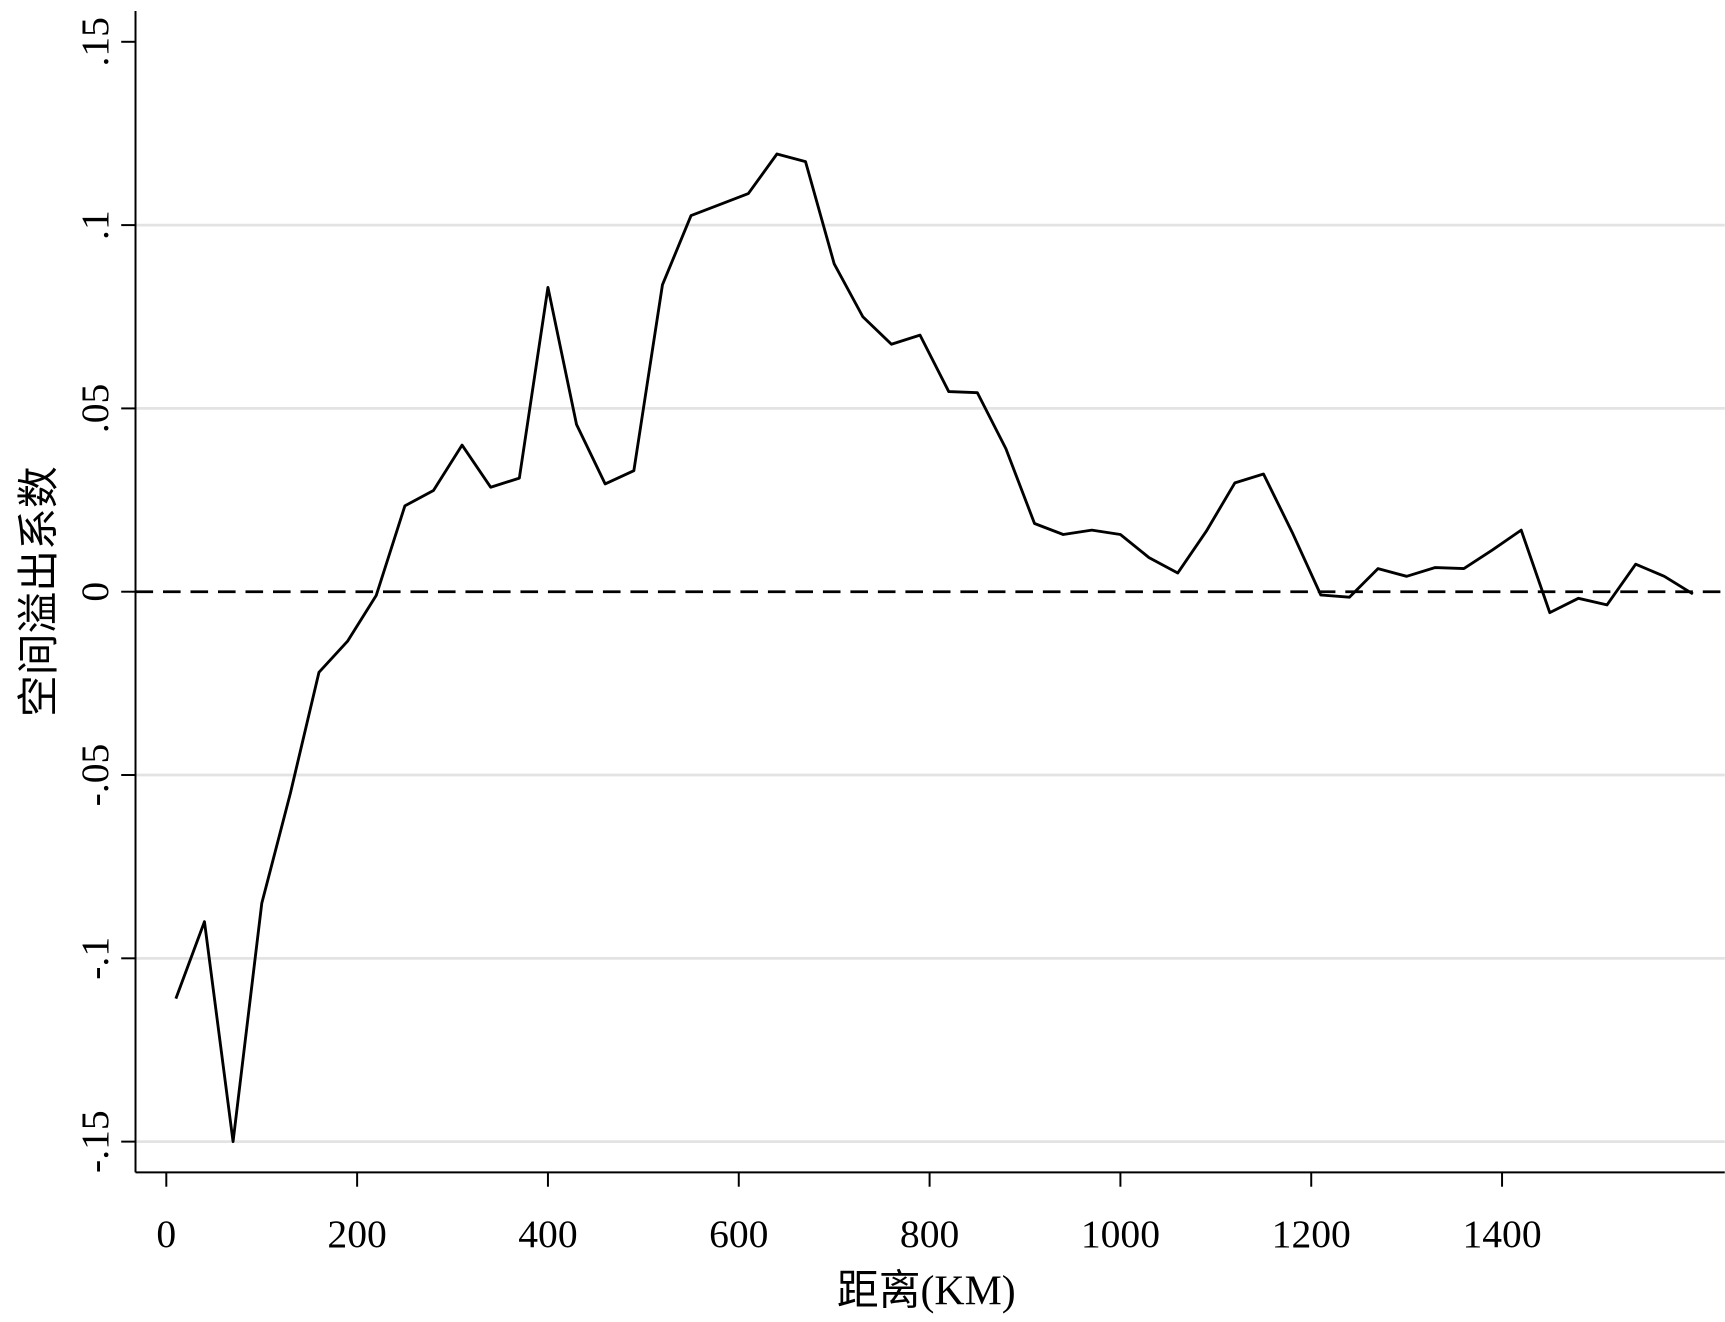 This screenshot has width=1725, height=1322. What do you see at coordinates (929, 1234) in the screenshot?
I see `x-tick-label: 800` at bounding box center [929, 1234].